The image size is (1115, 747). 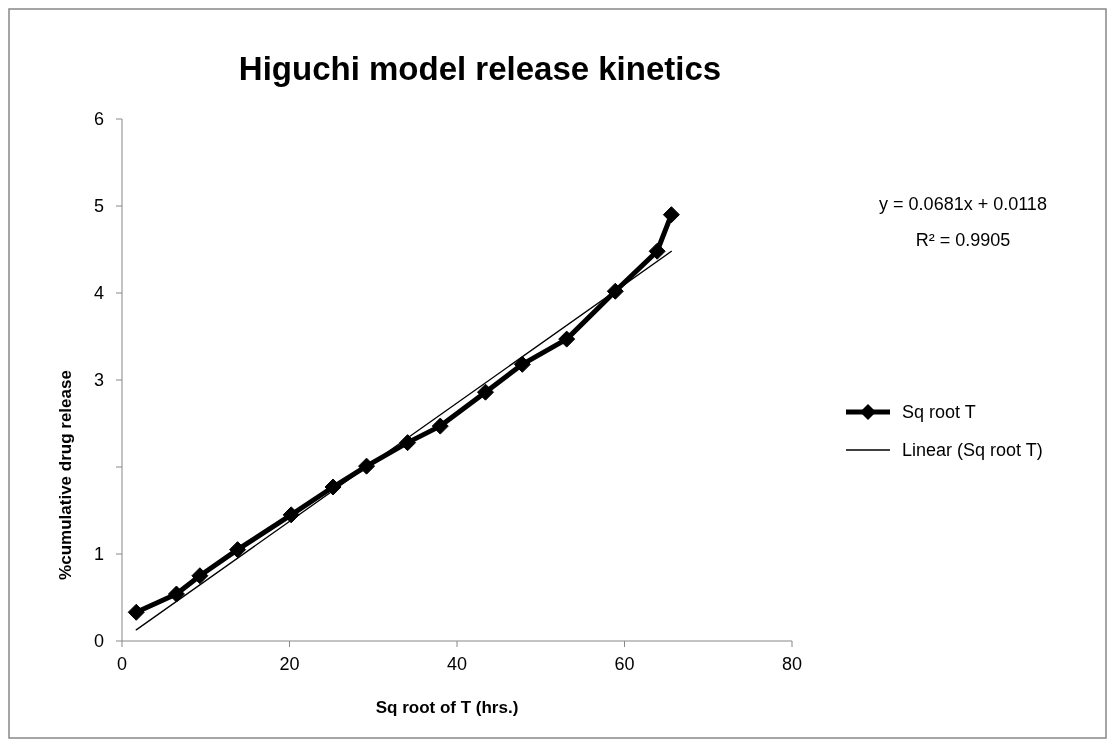 I want to click on chart-title: Higuchi model release kinetics, so click(x=480, y=68).